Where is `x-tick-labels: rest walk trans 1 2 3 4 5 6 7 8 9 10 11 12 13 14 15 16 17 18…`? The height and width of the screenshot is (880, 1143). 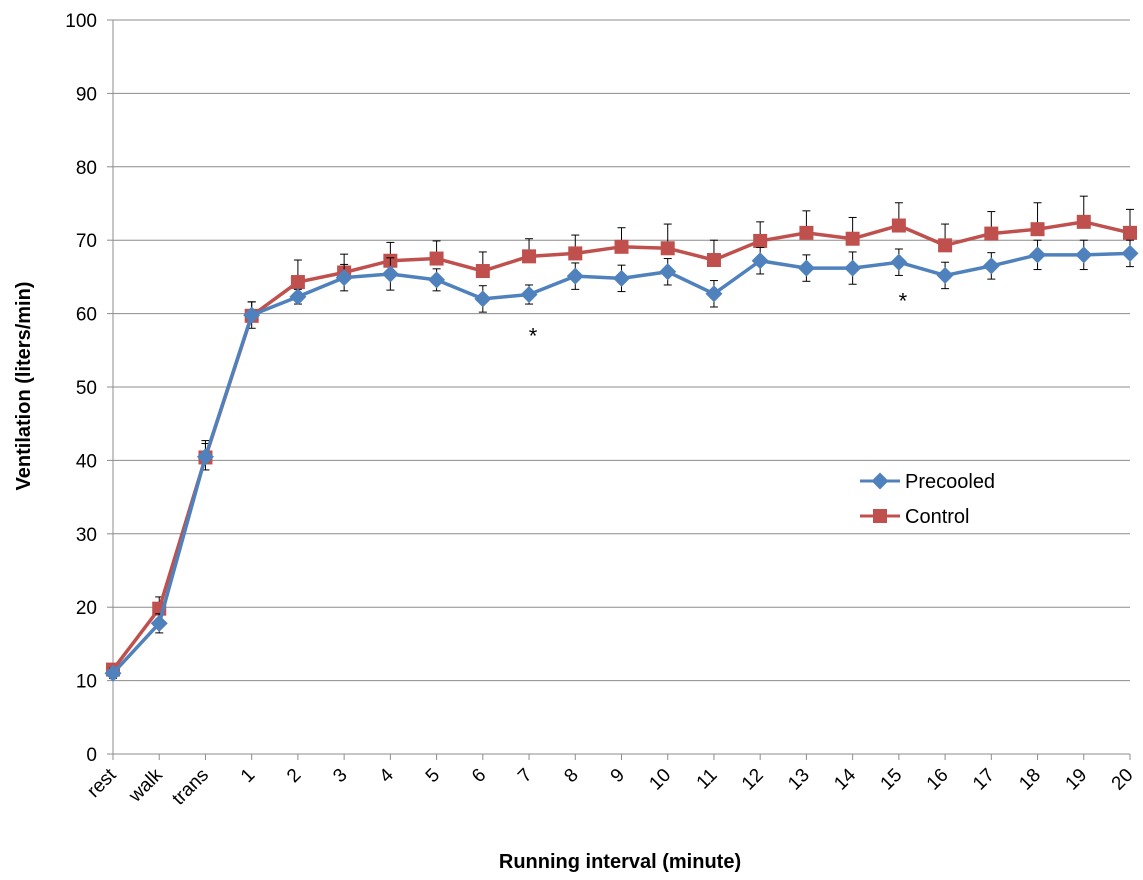
x-tick-labels: rest walk trans 1 2 3 4 5 6 7 8 9 10 11 12 13 14 15 16 17 18… is located at coordinates (610, 786).